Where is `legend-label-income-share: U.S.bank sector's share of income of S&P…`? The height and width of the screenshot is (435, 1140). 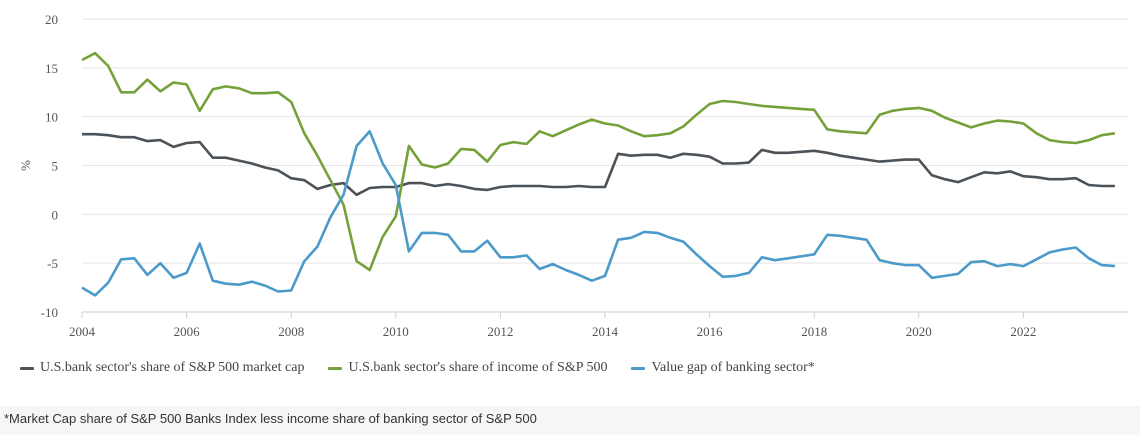 legend-label-income-share: U.S.bank sector's share of income of S&P… is located at coordinates (478, 367).